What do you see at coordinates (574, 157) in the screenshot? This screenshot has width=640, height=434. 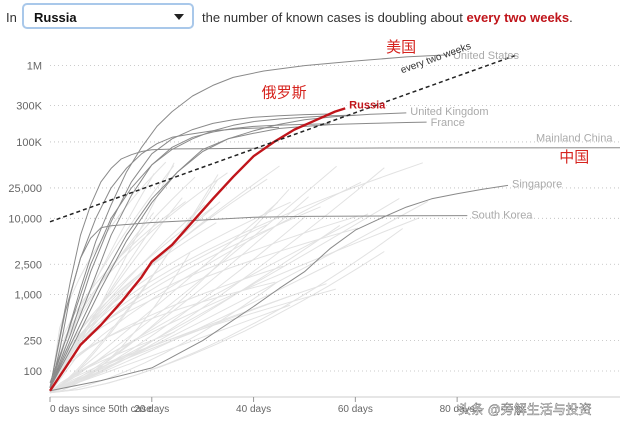 I see `annotation-label: 中国` at bounding box center [574, 157].